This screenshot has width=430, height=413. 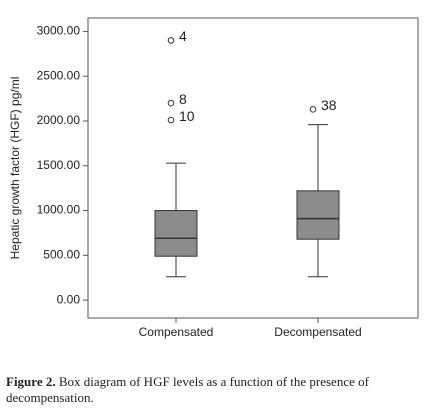 What do you see at coordinates (61, 254) in the screenshot?
I see `y-tick-label: 500.00` at bounding box center [61, 254].